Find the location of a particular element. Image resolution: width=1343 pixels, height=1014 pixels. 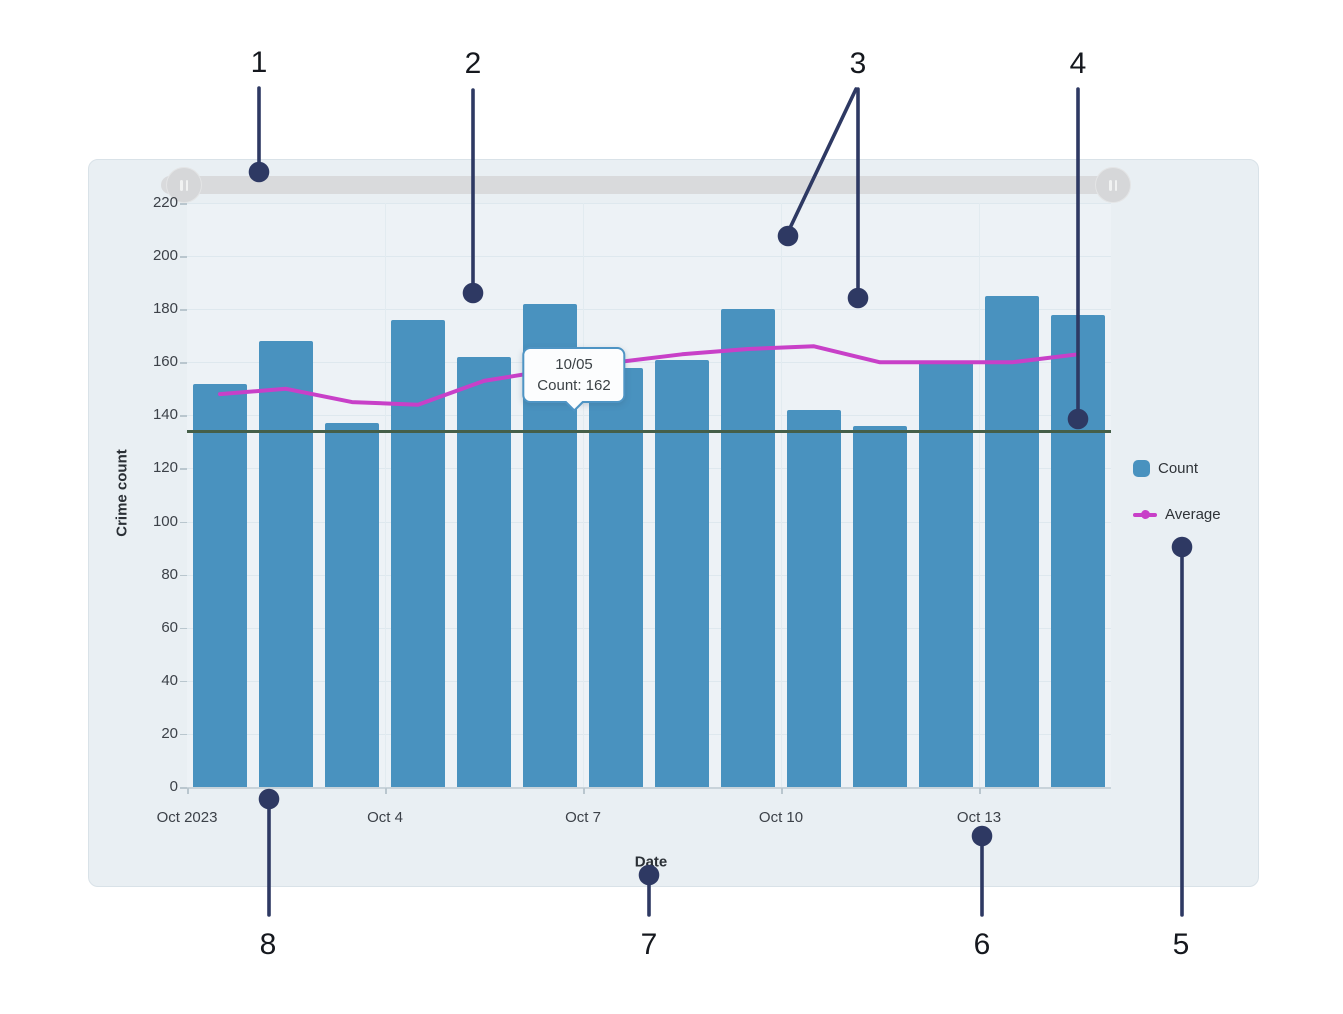

callout-number-1: 1 is located at coordinates (259, 62).